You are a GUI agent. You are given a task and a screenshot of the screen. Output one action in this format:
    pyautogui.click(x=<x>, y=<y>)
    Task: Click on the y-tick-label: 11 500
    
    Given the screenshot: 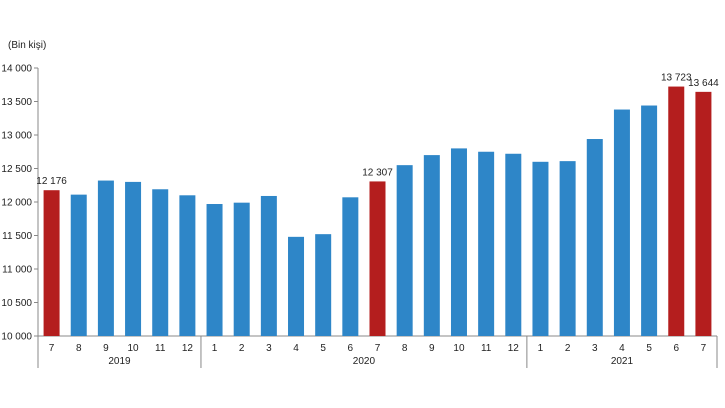 What is the action you would take?
    pyautogui.click(x=17, y=236)
    